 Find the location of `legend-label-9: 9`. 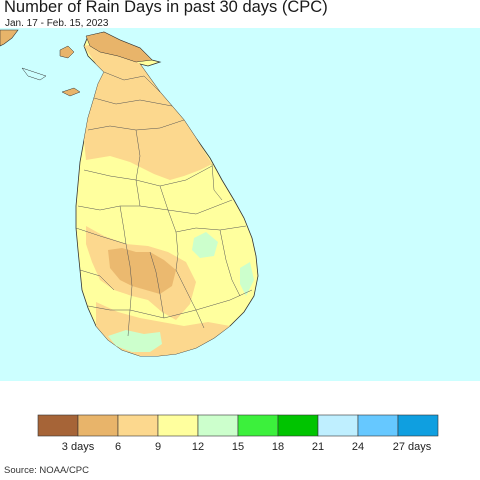

legend-label-9: 9 is located at coordinates (158, 447).